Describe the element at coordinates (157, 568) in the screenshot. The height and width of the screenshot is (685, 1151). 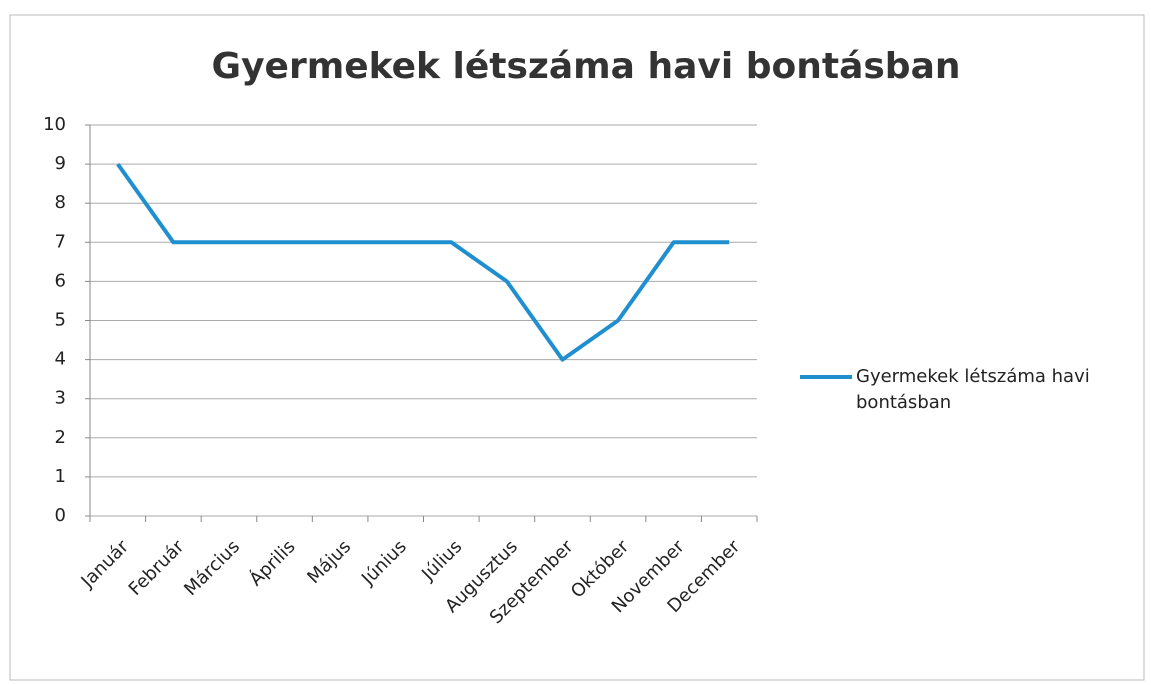
I see `x-tick-label: Február` at that location.